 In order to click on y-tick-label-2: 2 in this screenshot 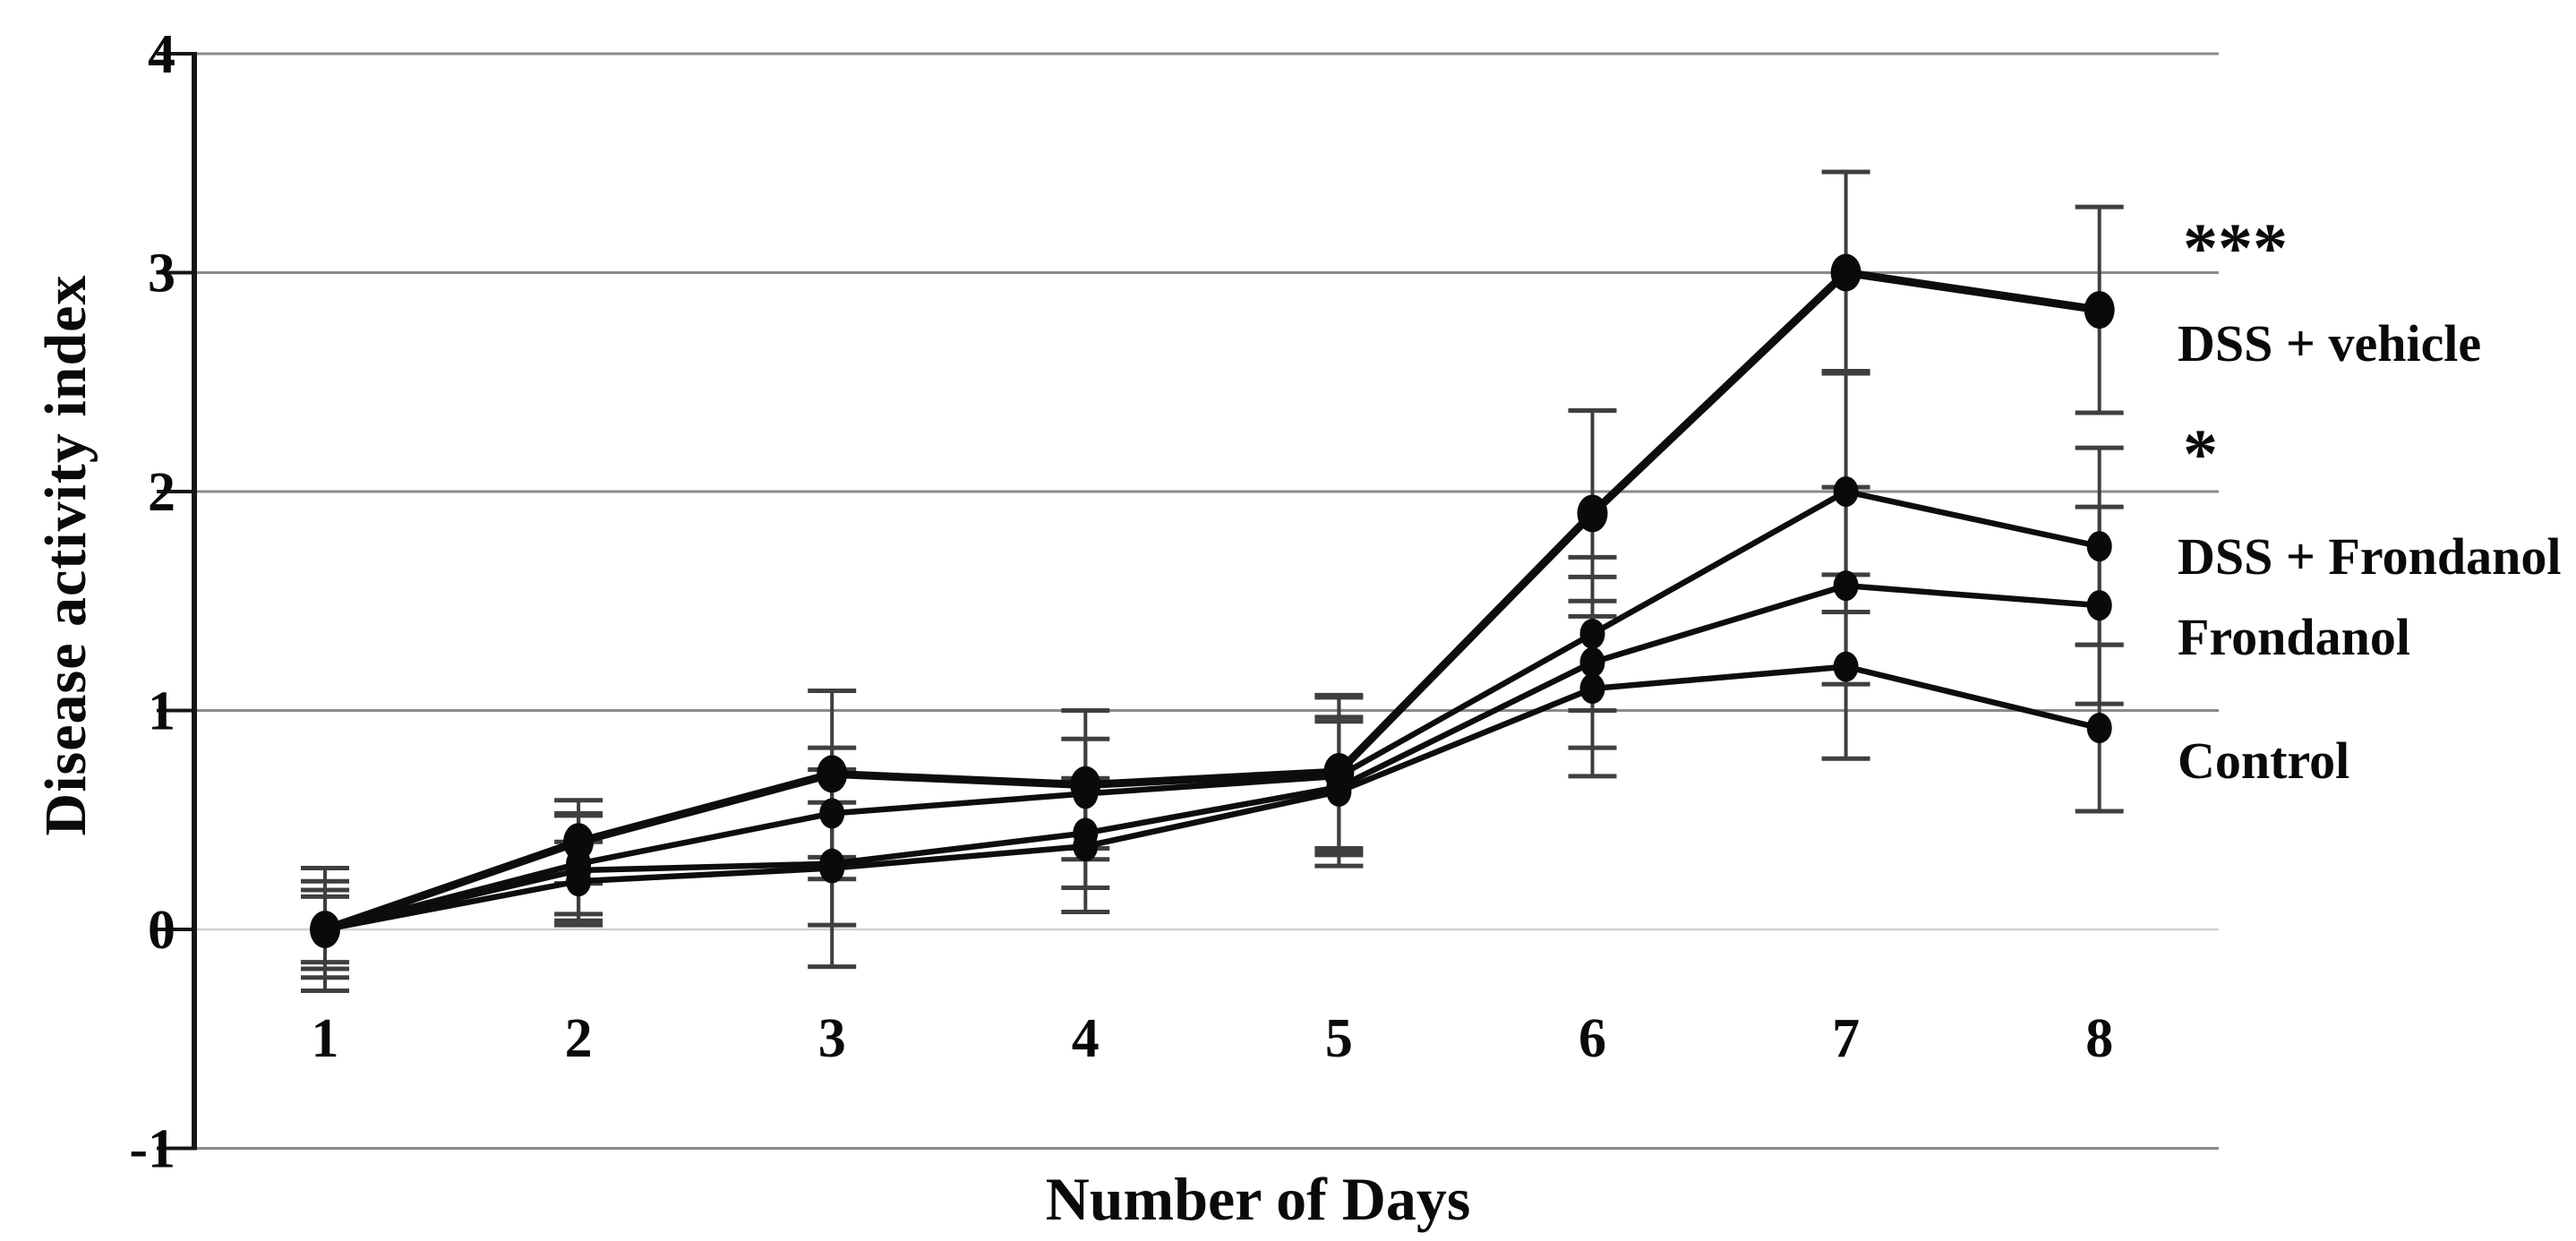, I will do `click(161, 492)`.